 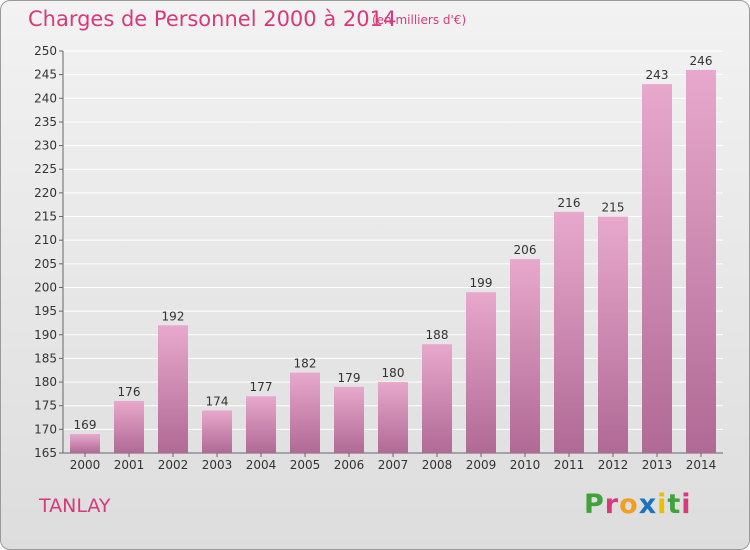 What do you see at coordinates (525, 465) in the screenshot?
I see `x-tick-label: 2010` at bounding box center [525, 465].